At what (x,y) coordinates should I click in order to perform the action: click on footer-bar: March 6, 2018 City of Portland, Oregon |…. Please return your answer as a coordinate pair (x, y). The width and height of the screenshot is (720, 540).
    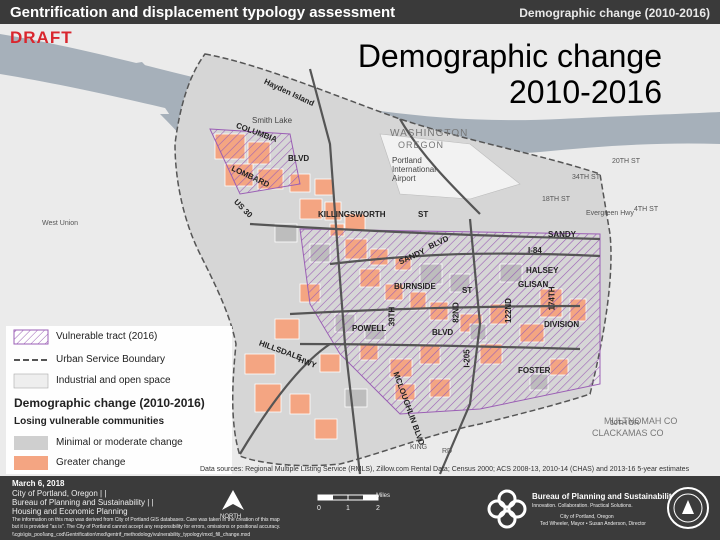
    Looking at the image, I should click on (360, 508).